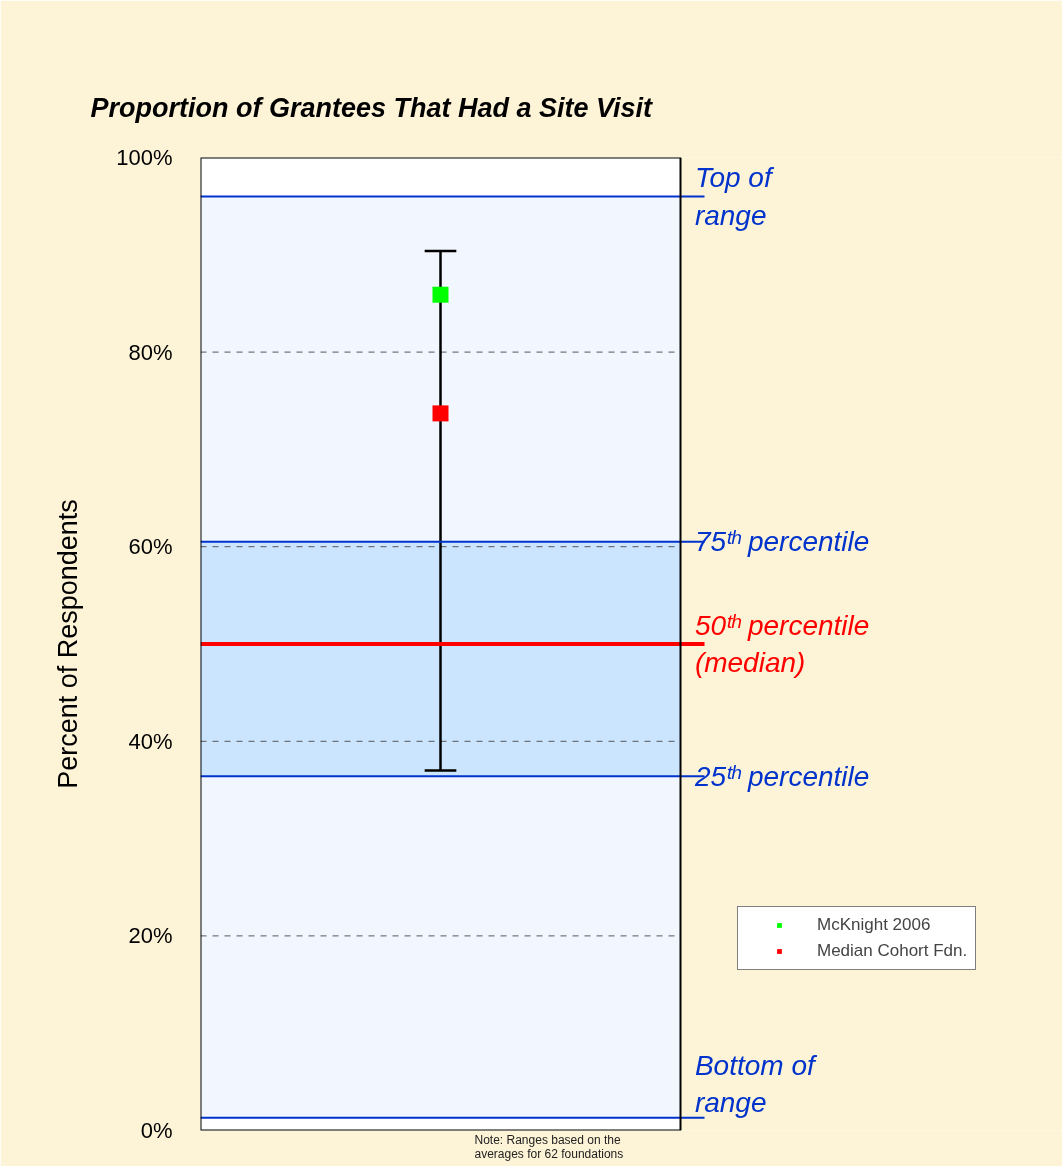 The height and width of the screenshot is (1166, 1062). Describe the element at coordinates (156, 1130) in the screenshot. I see `y-tick-label: 0%` at that location.